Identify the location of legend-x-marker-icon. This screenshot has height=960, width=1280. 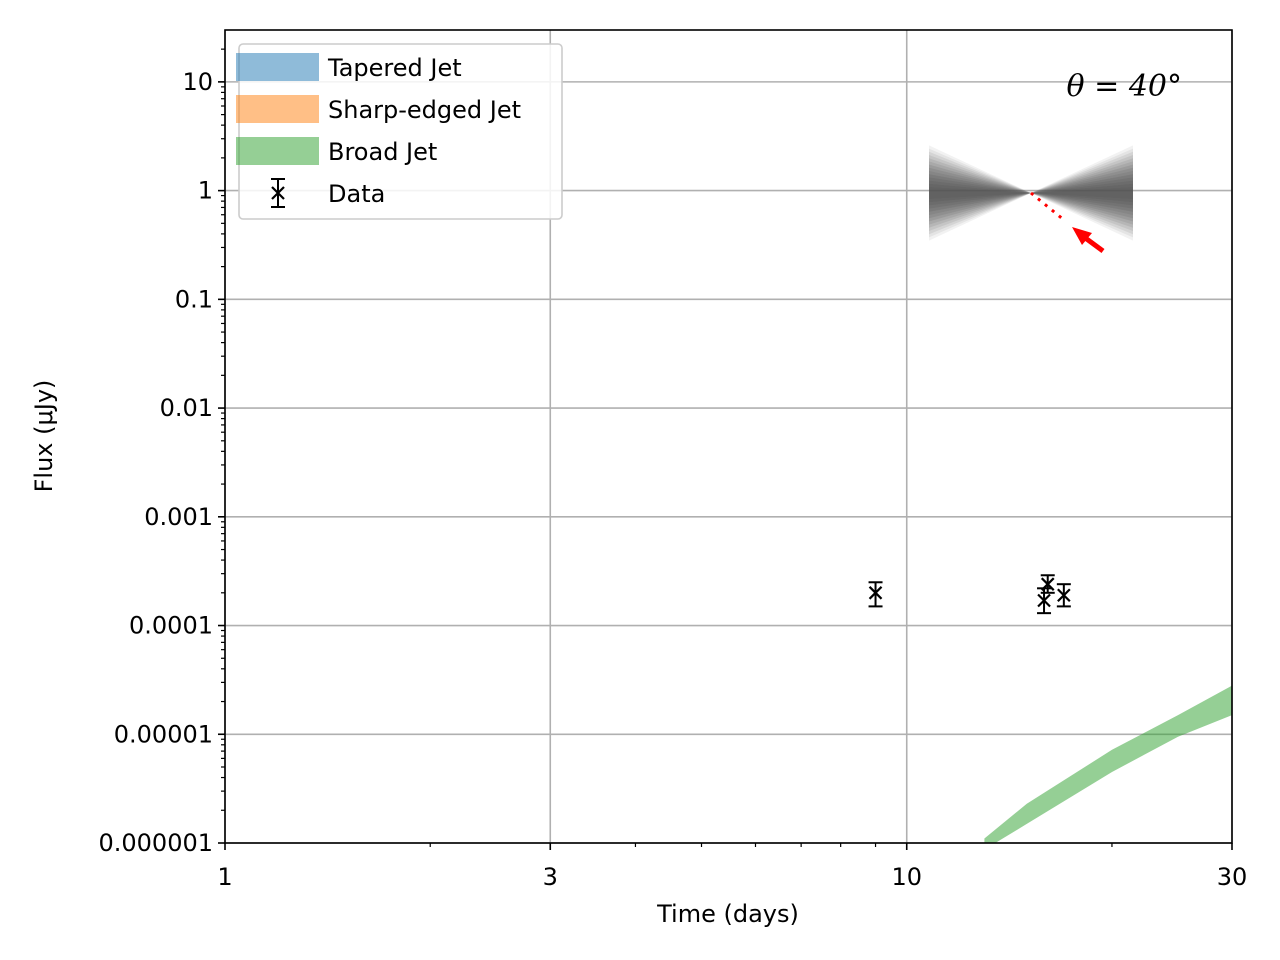
(278, 193).